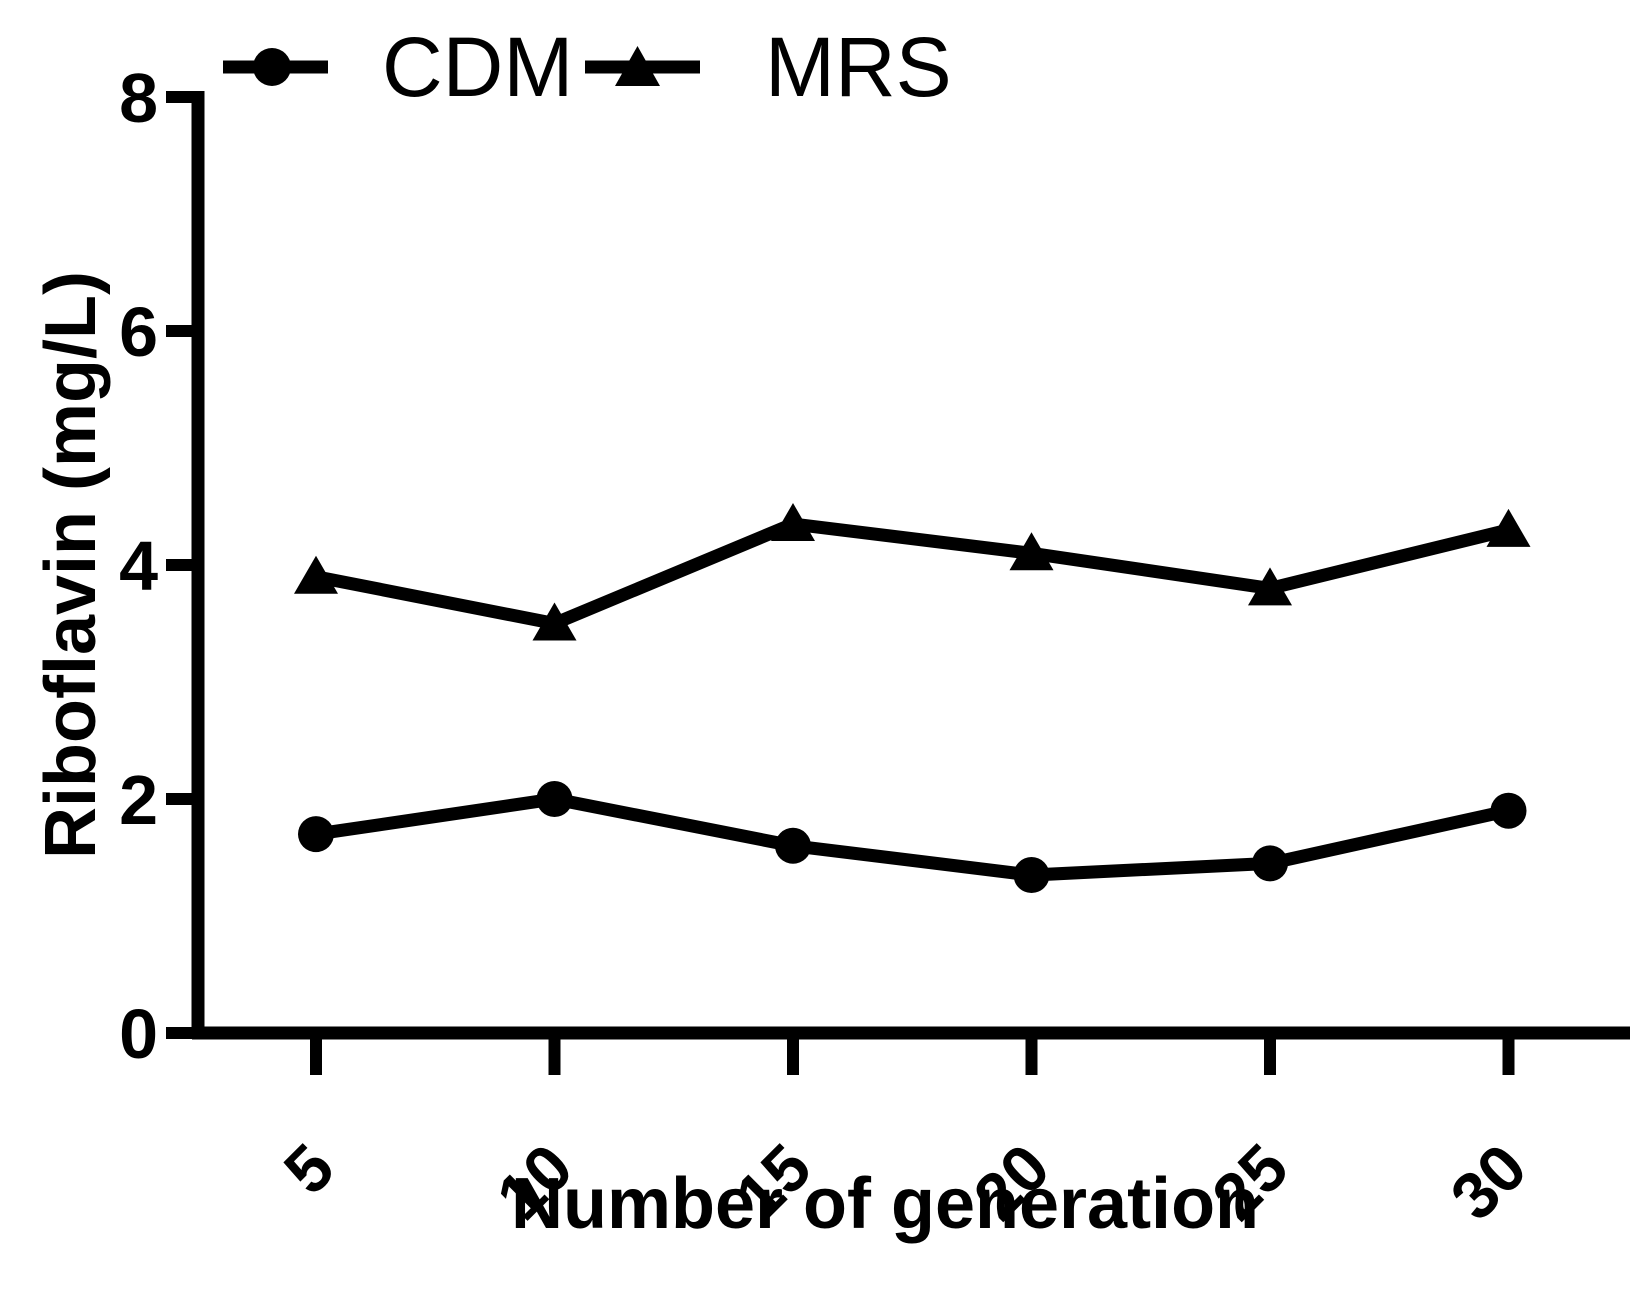  I want to click on legend: CDM MRS, so click(587, 67).